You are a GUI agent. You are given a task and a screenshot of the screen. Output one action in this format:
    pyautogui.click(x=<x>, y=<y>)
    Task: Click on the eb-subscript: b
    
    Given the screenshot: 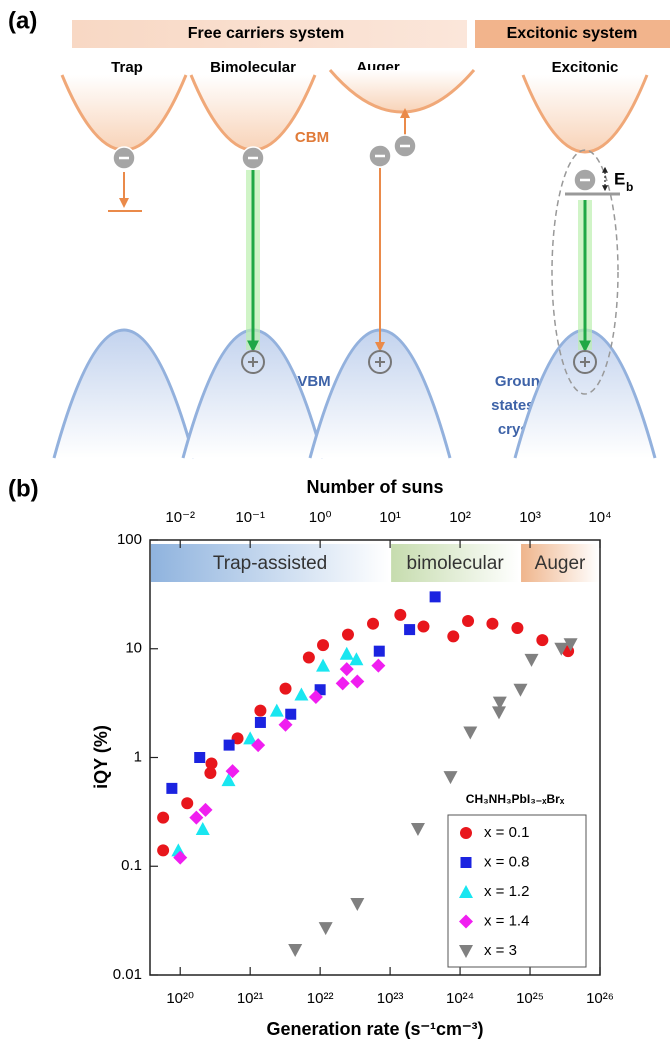 What is the action you would take?
    pyautogui.click(x=629, y=187)
    